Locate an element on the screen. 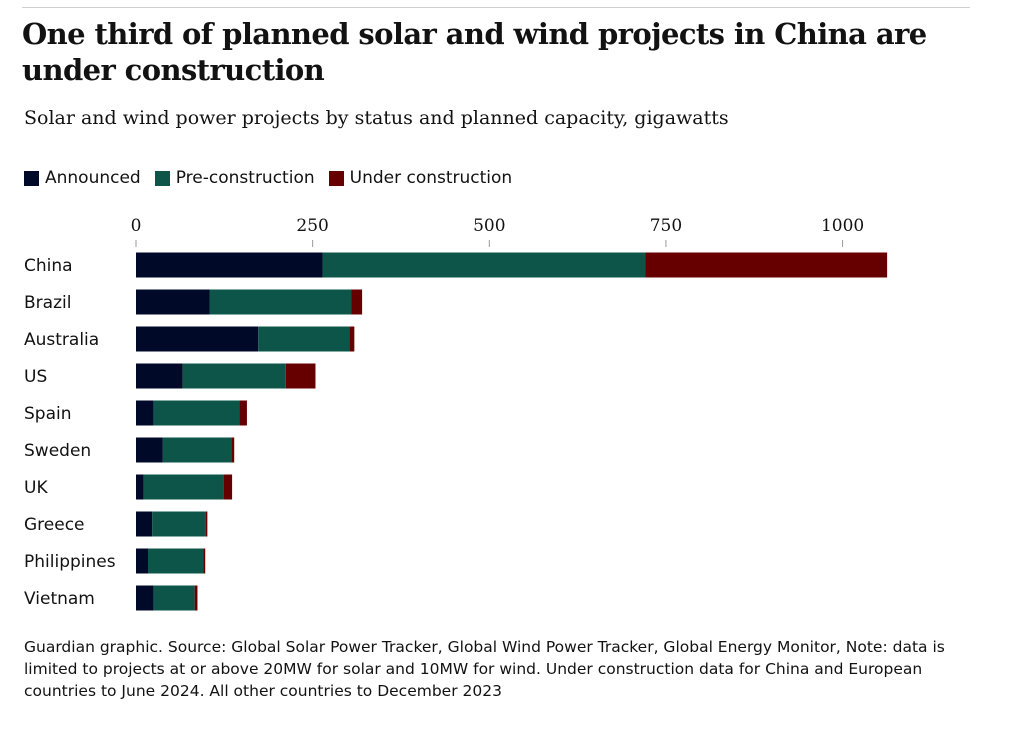  legend-label: Pre-construction is located at coordinates (245, 178).